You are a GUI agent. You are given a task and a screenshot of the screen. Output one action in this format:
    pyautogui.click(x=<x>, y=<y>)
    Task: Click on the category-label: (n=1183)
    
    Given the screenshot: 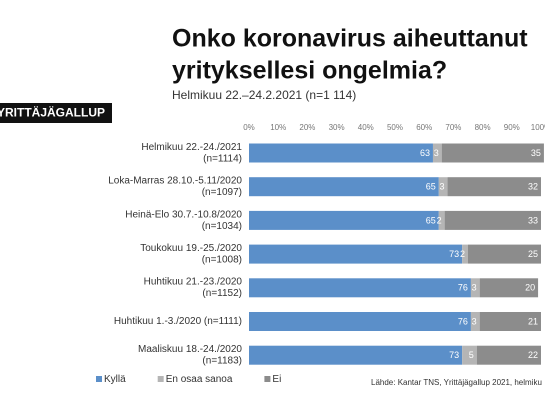 What is the action you would take?
    pyautogui.click(x=222, y=361)
    